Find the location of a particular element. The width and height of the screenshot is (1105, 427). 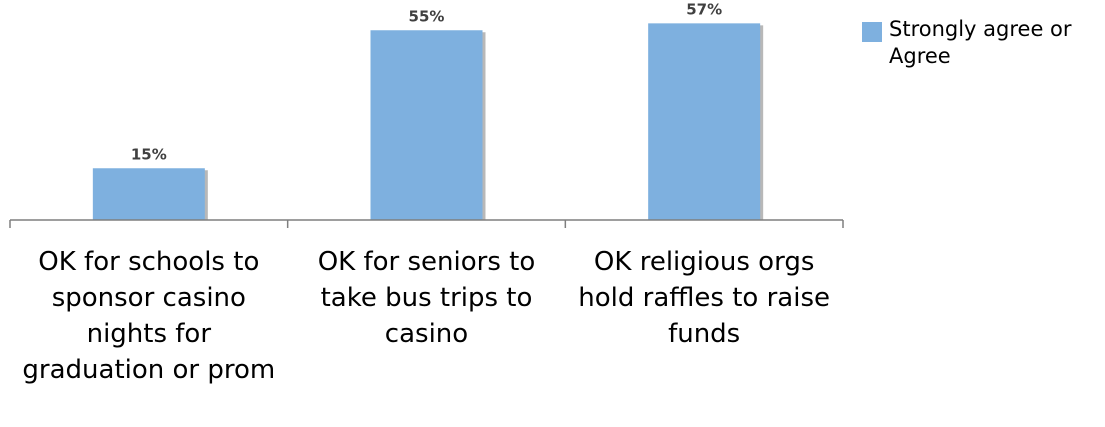

data-label: 55% is located at coordinates (427, 16).